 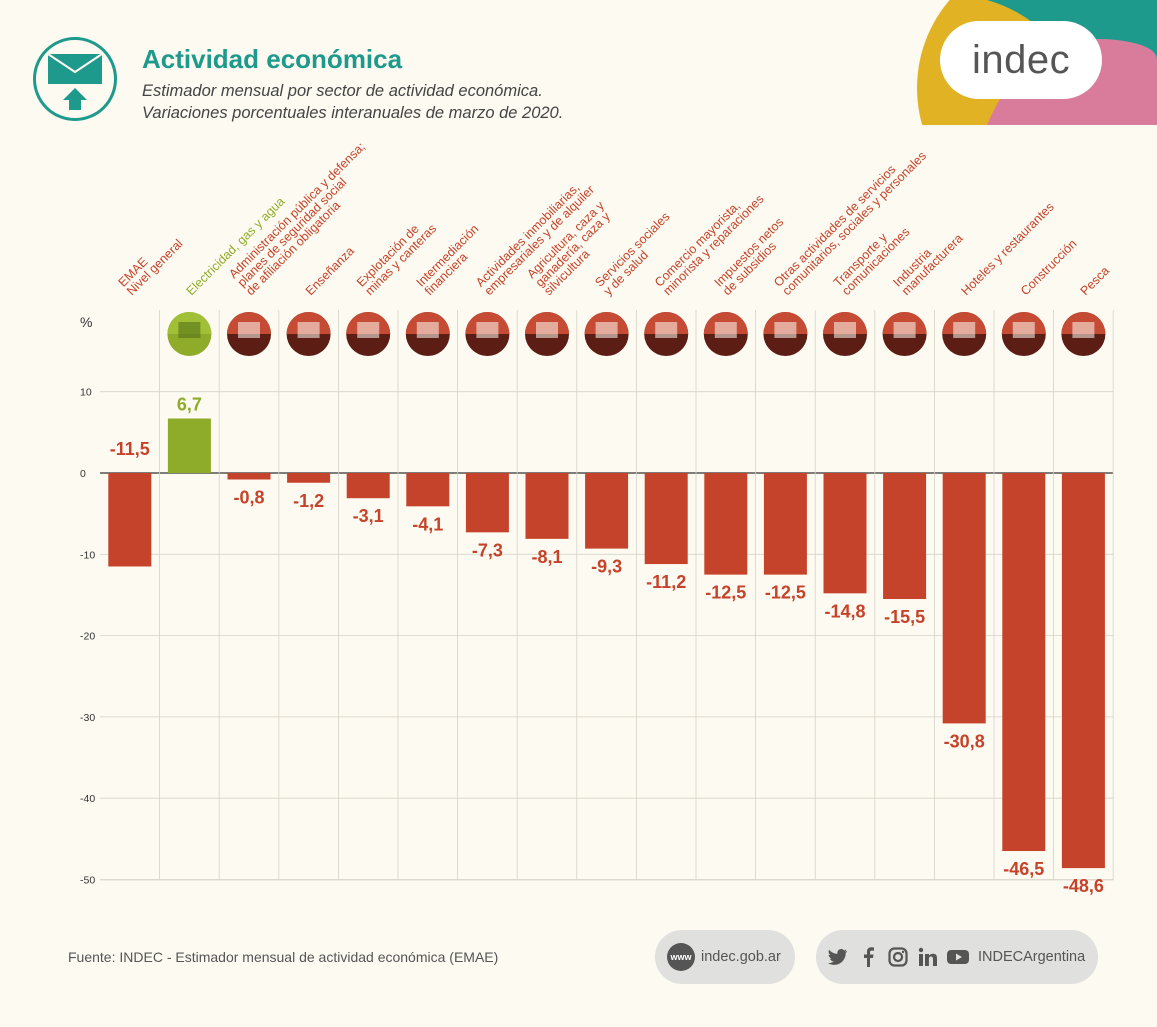 I want to click on value-label: -48,6, so click(x=1083, y=886).